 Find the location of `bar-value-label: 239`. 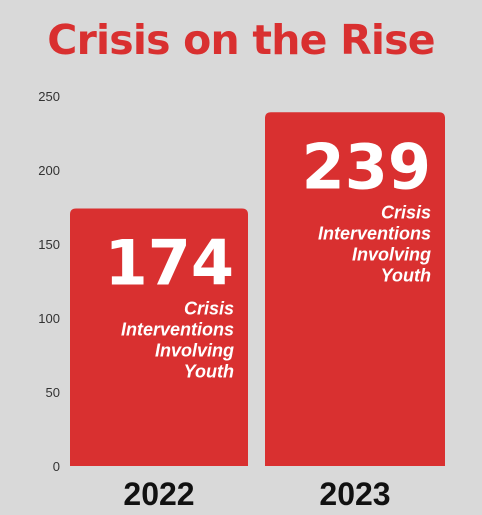

bar-value-label: 239 is located at coordinates (366, 166).